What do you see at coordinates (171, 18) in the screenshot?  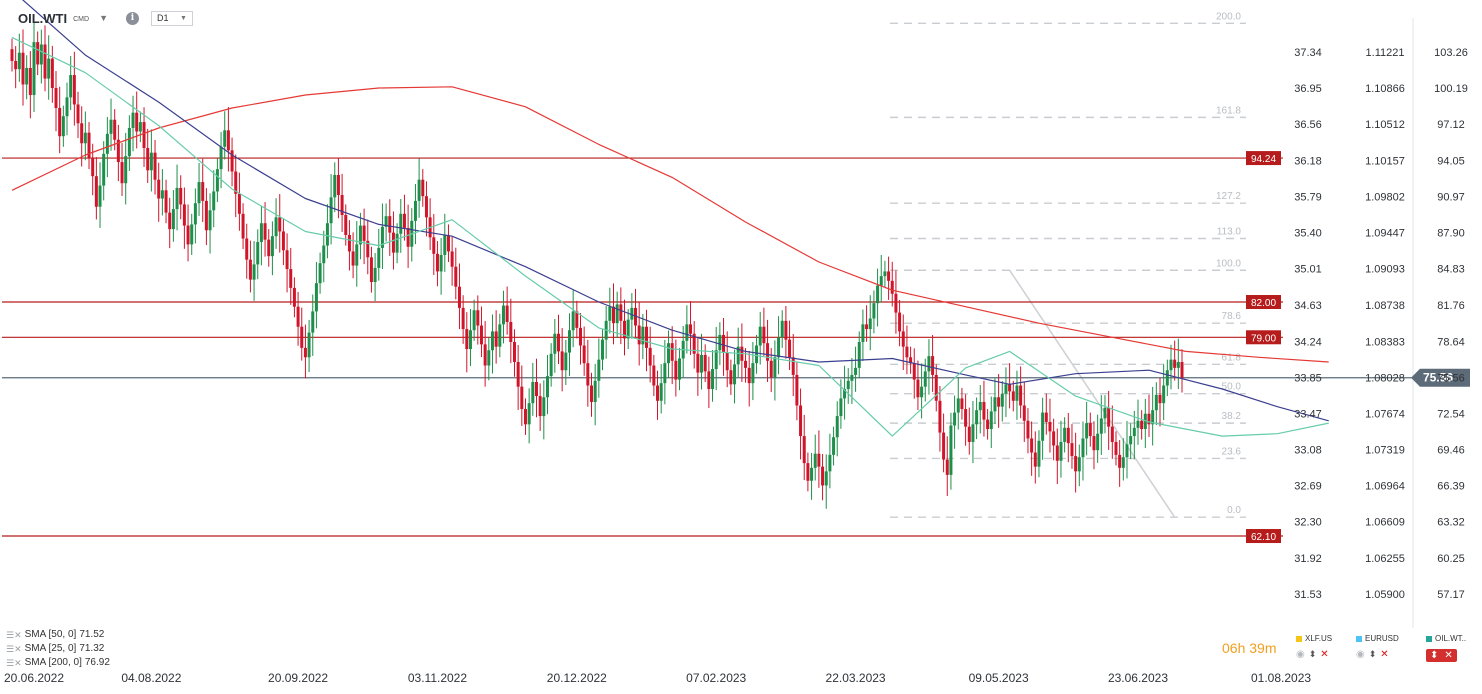 I see `timeframe-select: D1 ▼` at bounding box center [171, 18].